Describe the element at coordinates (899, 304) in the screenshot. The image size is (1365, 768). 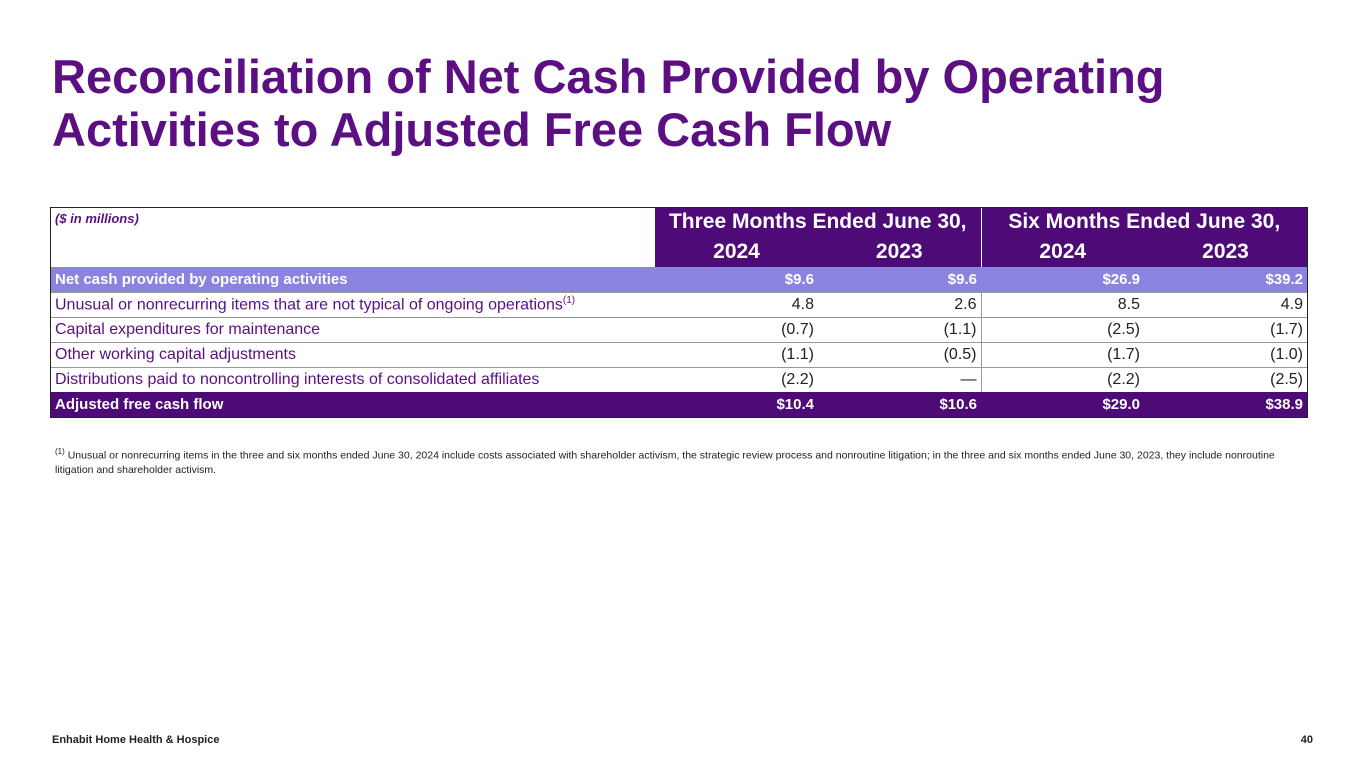
I see `cell-value: 2.6` at that location.